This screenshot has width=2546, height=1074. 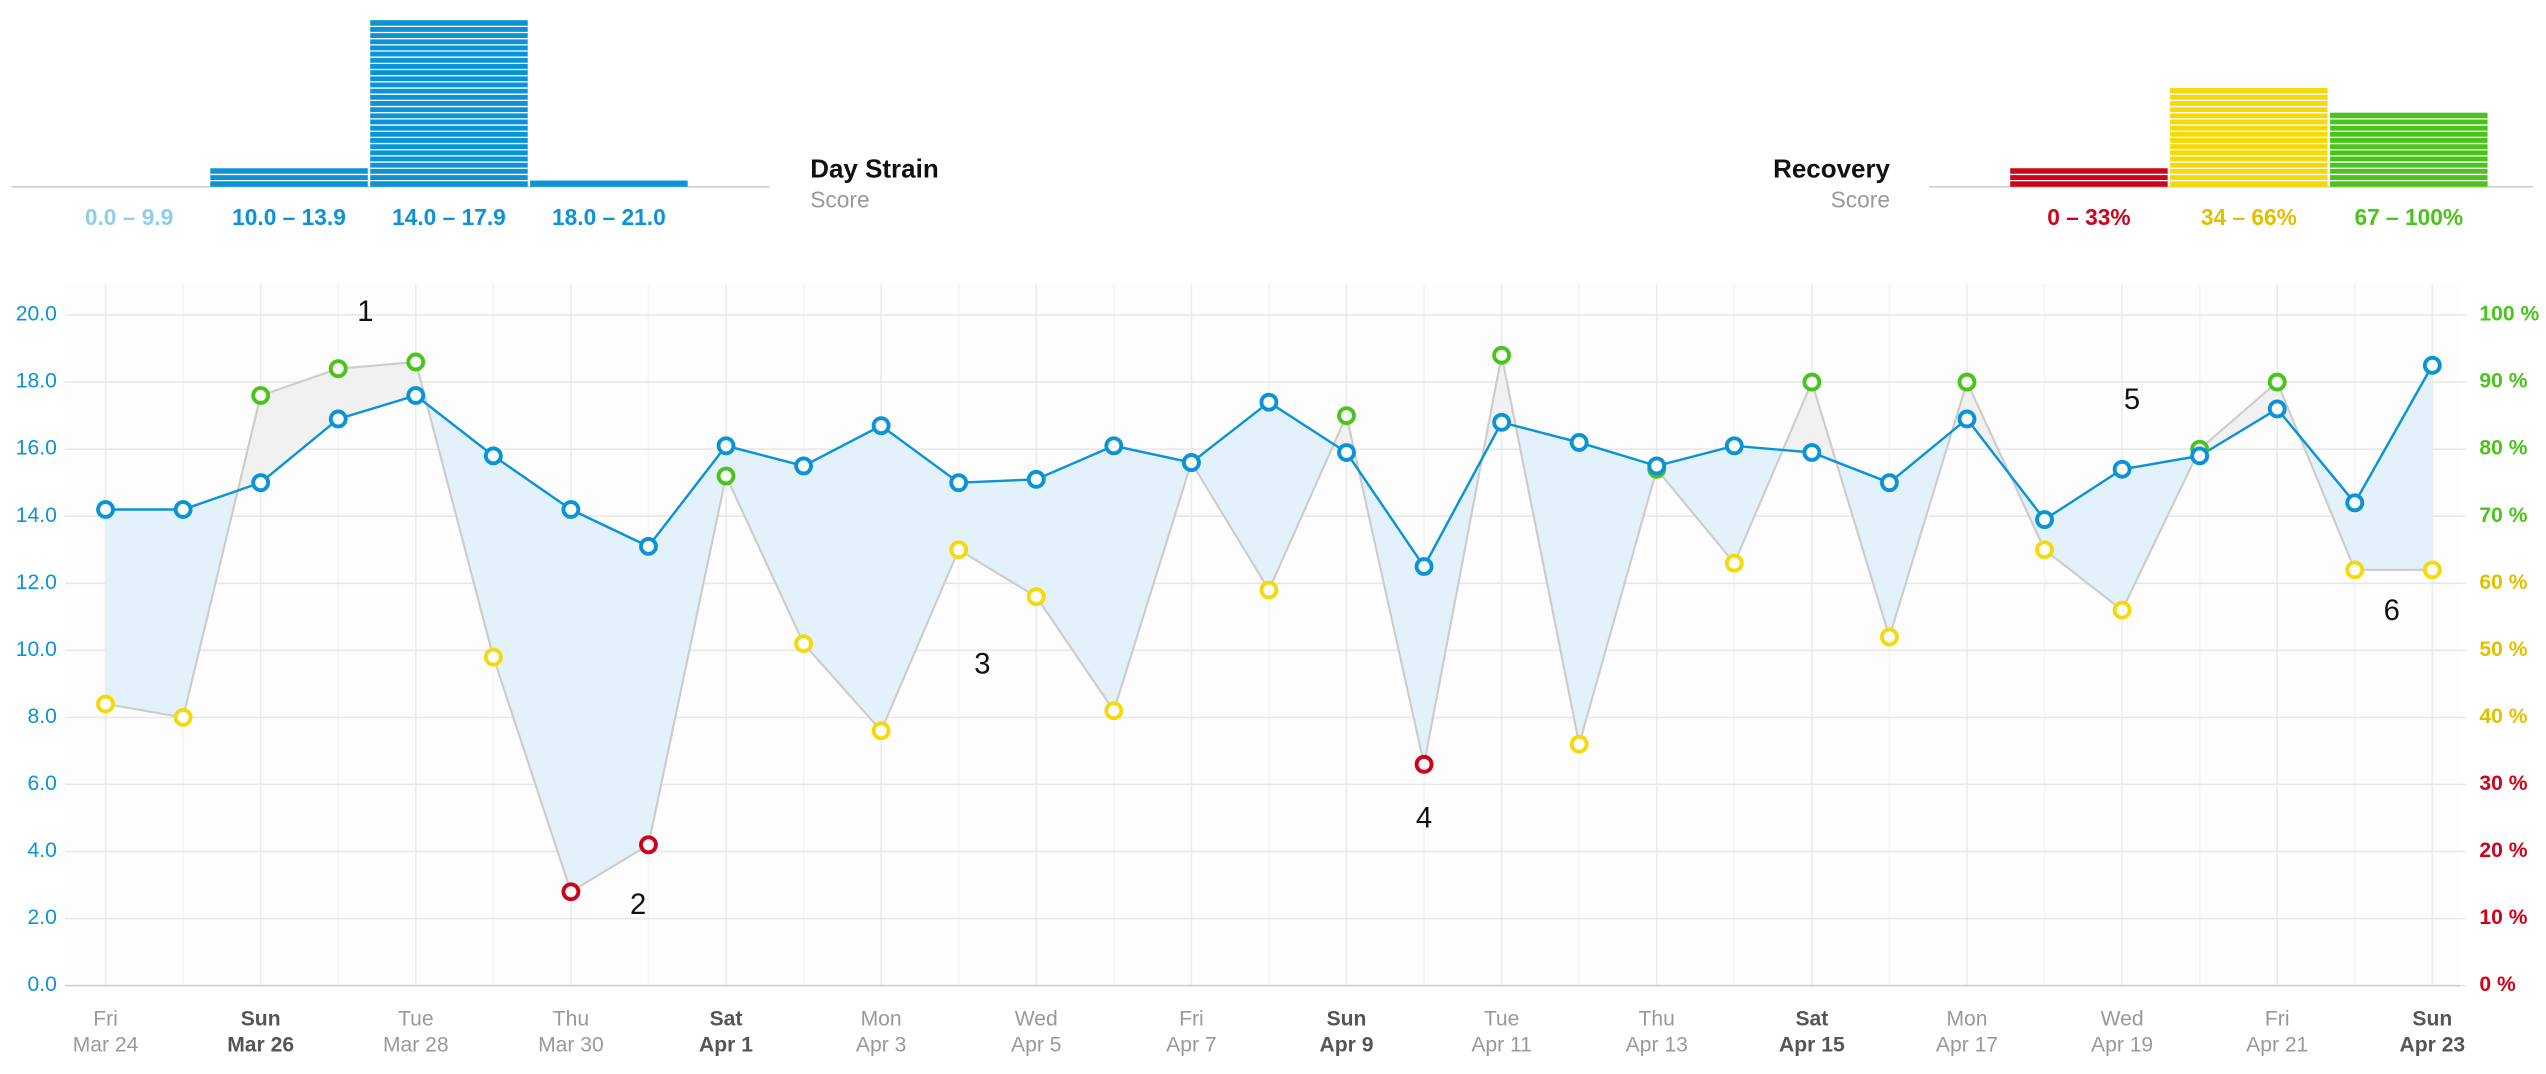 What do you see at coordinates (881, 1044) in the screenshot?
I see `x-tick-label: Apr 3` at bounding box center [881, 1044].